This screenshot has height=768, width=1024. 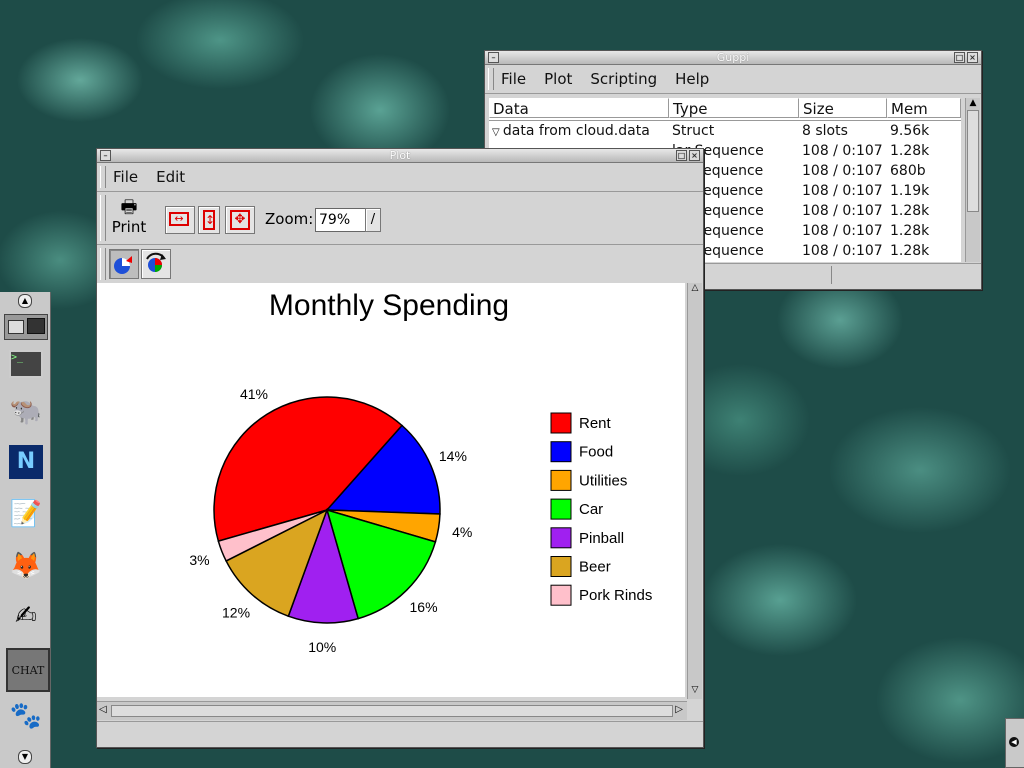 I want to click on menu-help: Help, so click(x=692, y=79).